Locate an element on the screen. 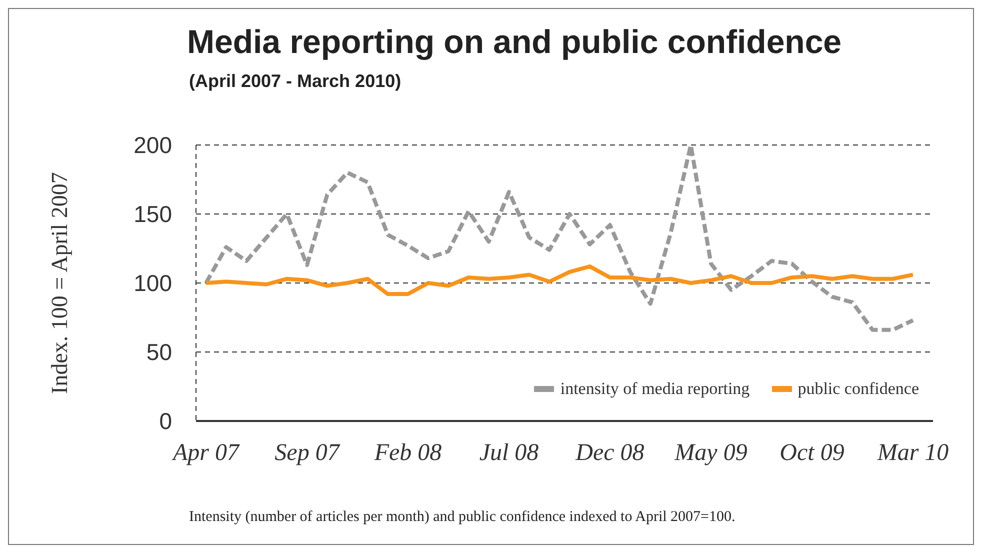 This screenshot has width=982, height=553. x-tick-label: Jul 08 is located at coordinates (509, 453).